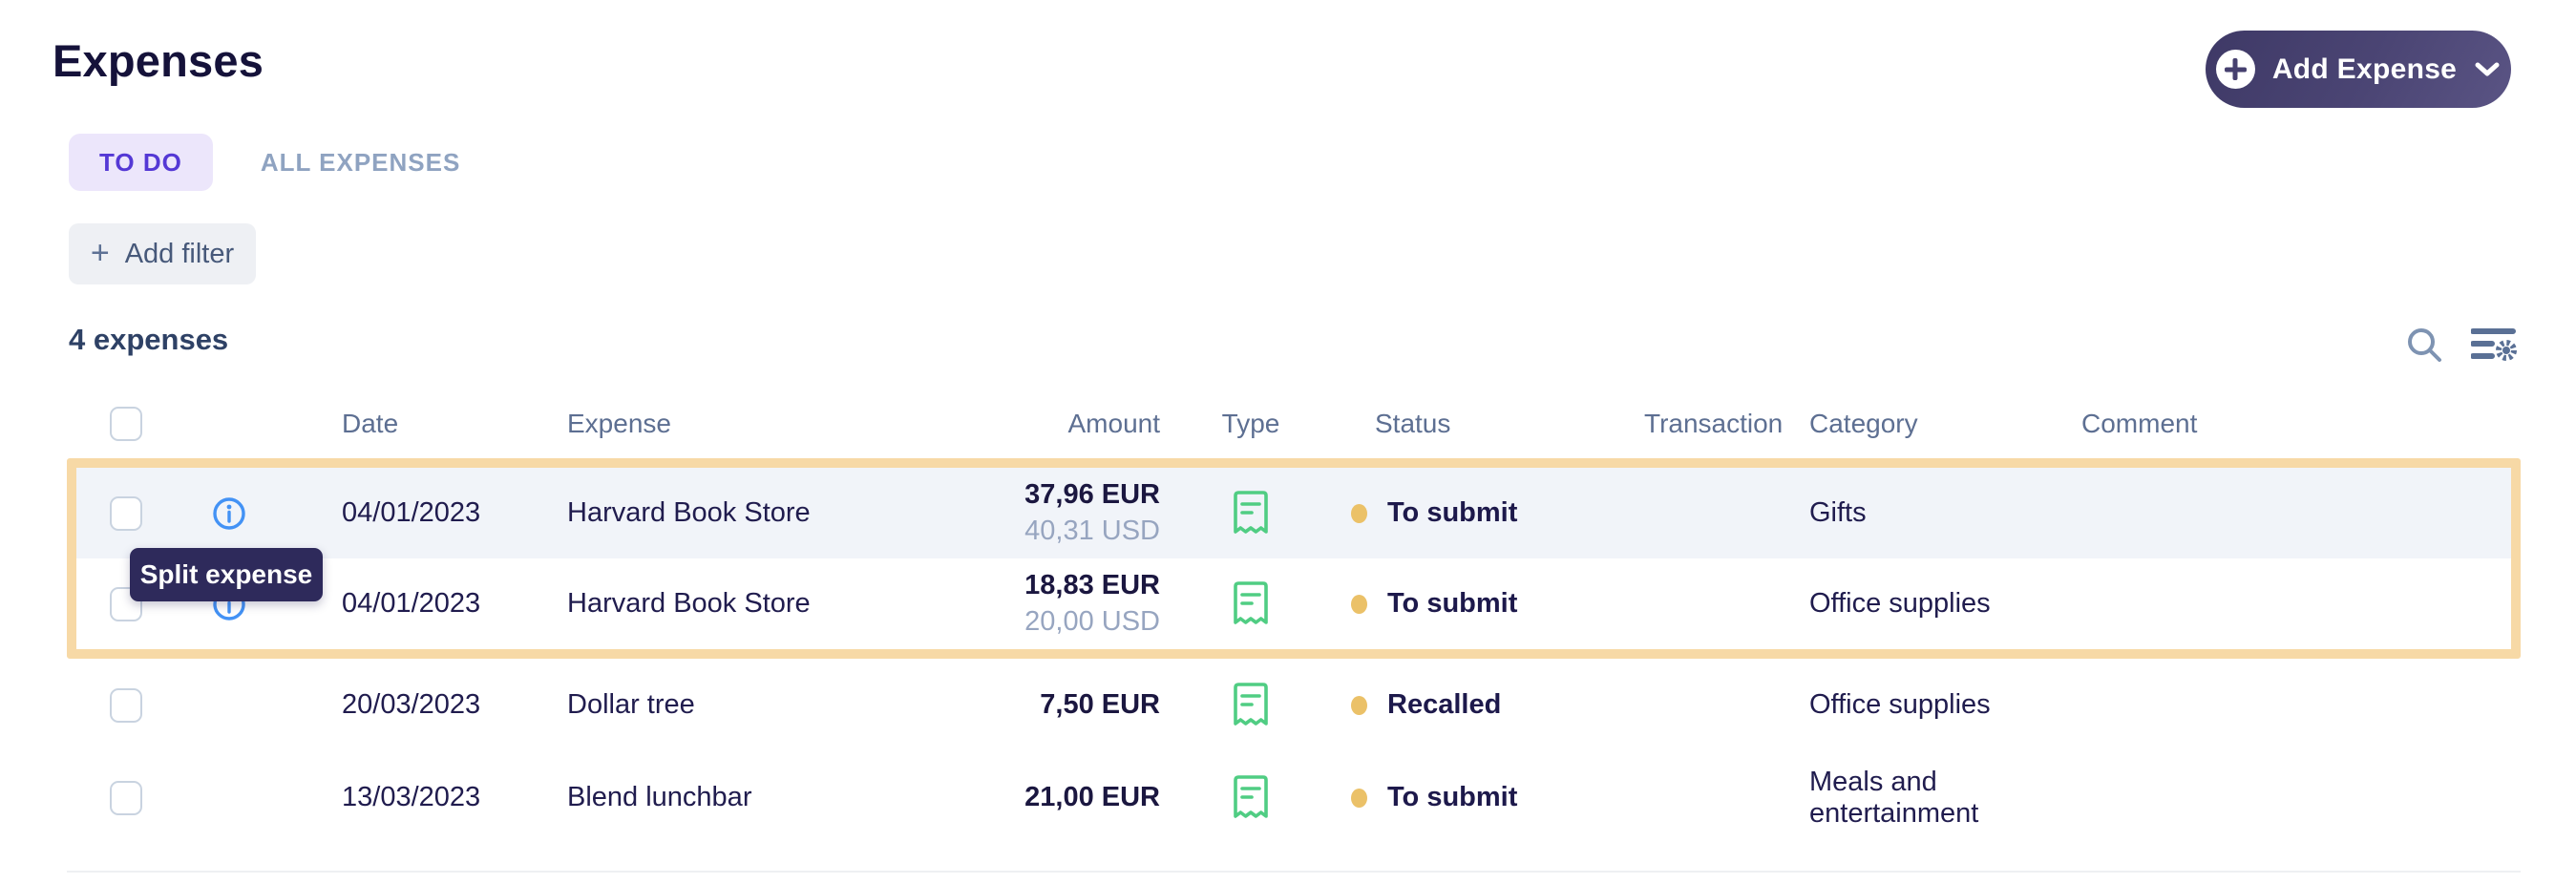  What do you see at coordinates (2461, 345) in the screenshot?
I see `list-tools` at bounding box center [2461, 345].